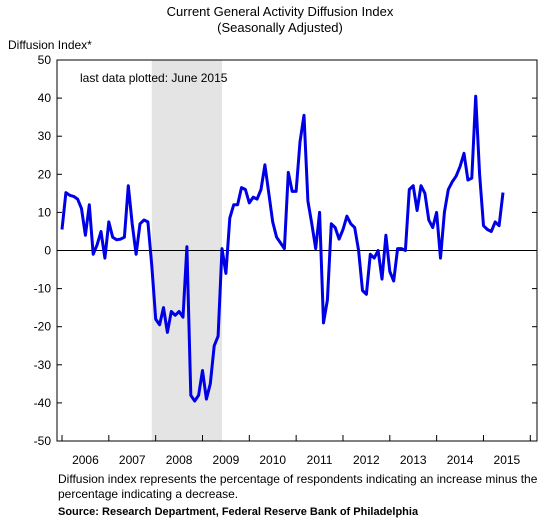  Describe the element at coordinates (43, 327) in the screenshot. I see `y-tick-label: -20` at that location.